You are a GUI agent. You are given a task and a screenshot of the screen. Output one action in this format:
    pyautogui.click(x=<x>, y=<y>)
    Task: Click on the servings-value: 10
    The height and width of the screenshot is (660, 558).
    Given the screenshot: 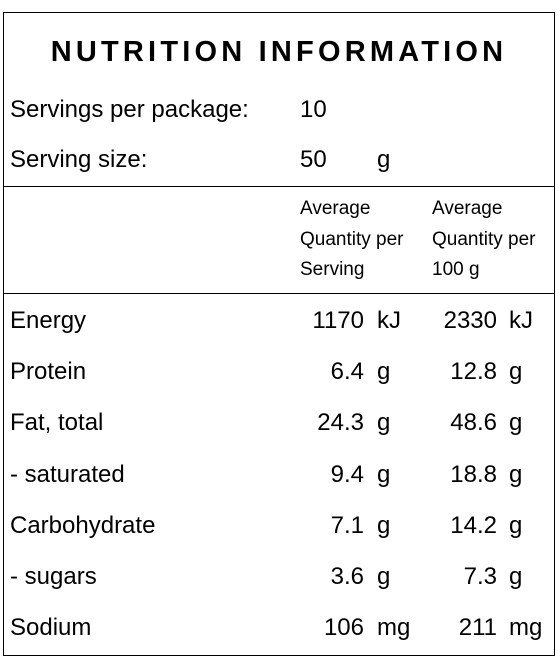 What is the action you would take?
    pyautogui.click(x=313, y=109)
    